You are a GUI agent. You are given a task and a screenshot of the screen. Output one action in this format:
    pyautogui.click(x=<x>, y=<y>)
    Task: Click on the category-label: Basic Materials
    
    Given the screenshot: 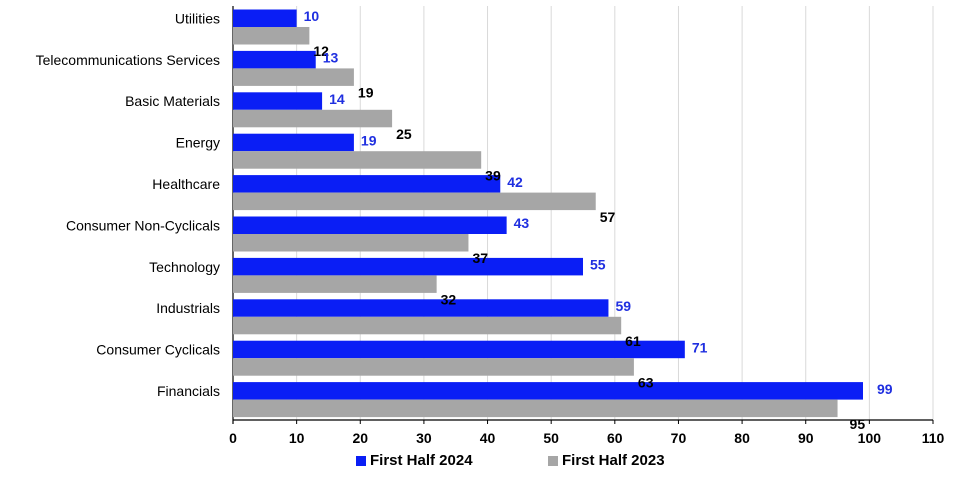 What is the action you would take?
    pyautogui.click(x=172, y=101)
    